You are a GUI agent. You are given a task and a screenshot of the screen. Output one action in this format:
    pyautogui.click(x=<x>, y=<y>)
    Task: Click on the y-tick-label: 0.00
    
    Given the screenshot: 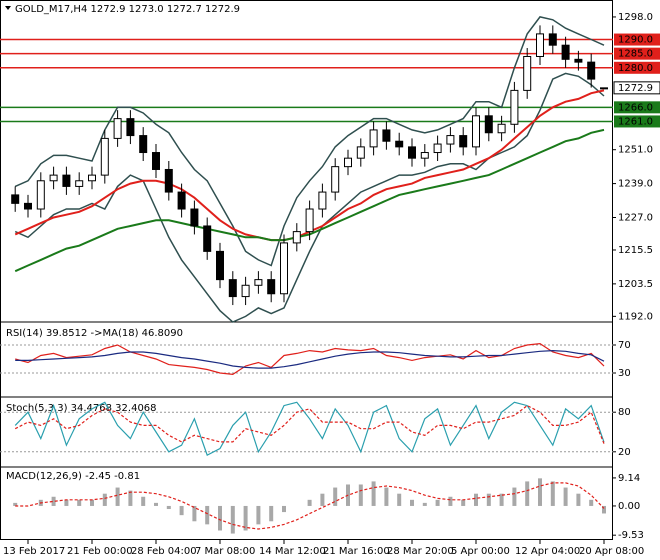 What is the action you would take?
    pyautogui.click(x=629, y=506)
    